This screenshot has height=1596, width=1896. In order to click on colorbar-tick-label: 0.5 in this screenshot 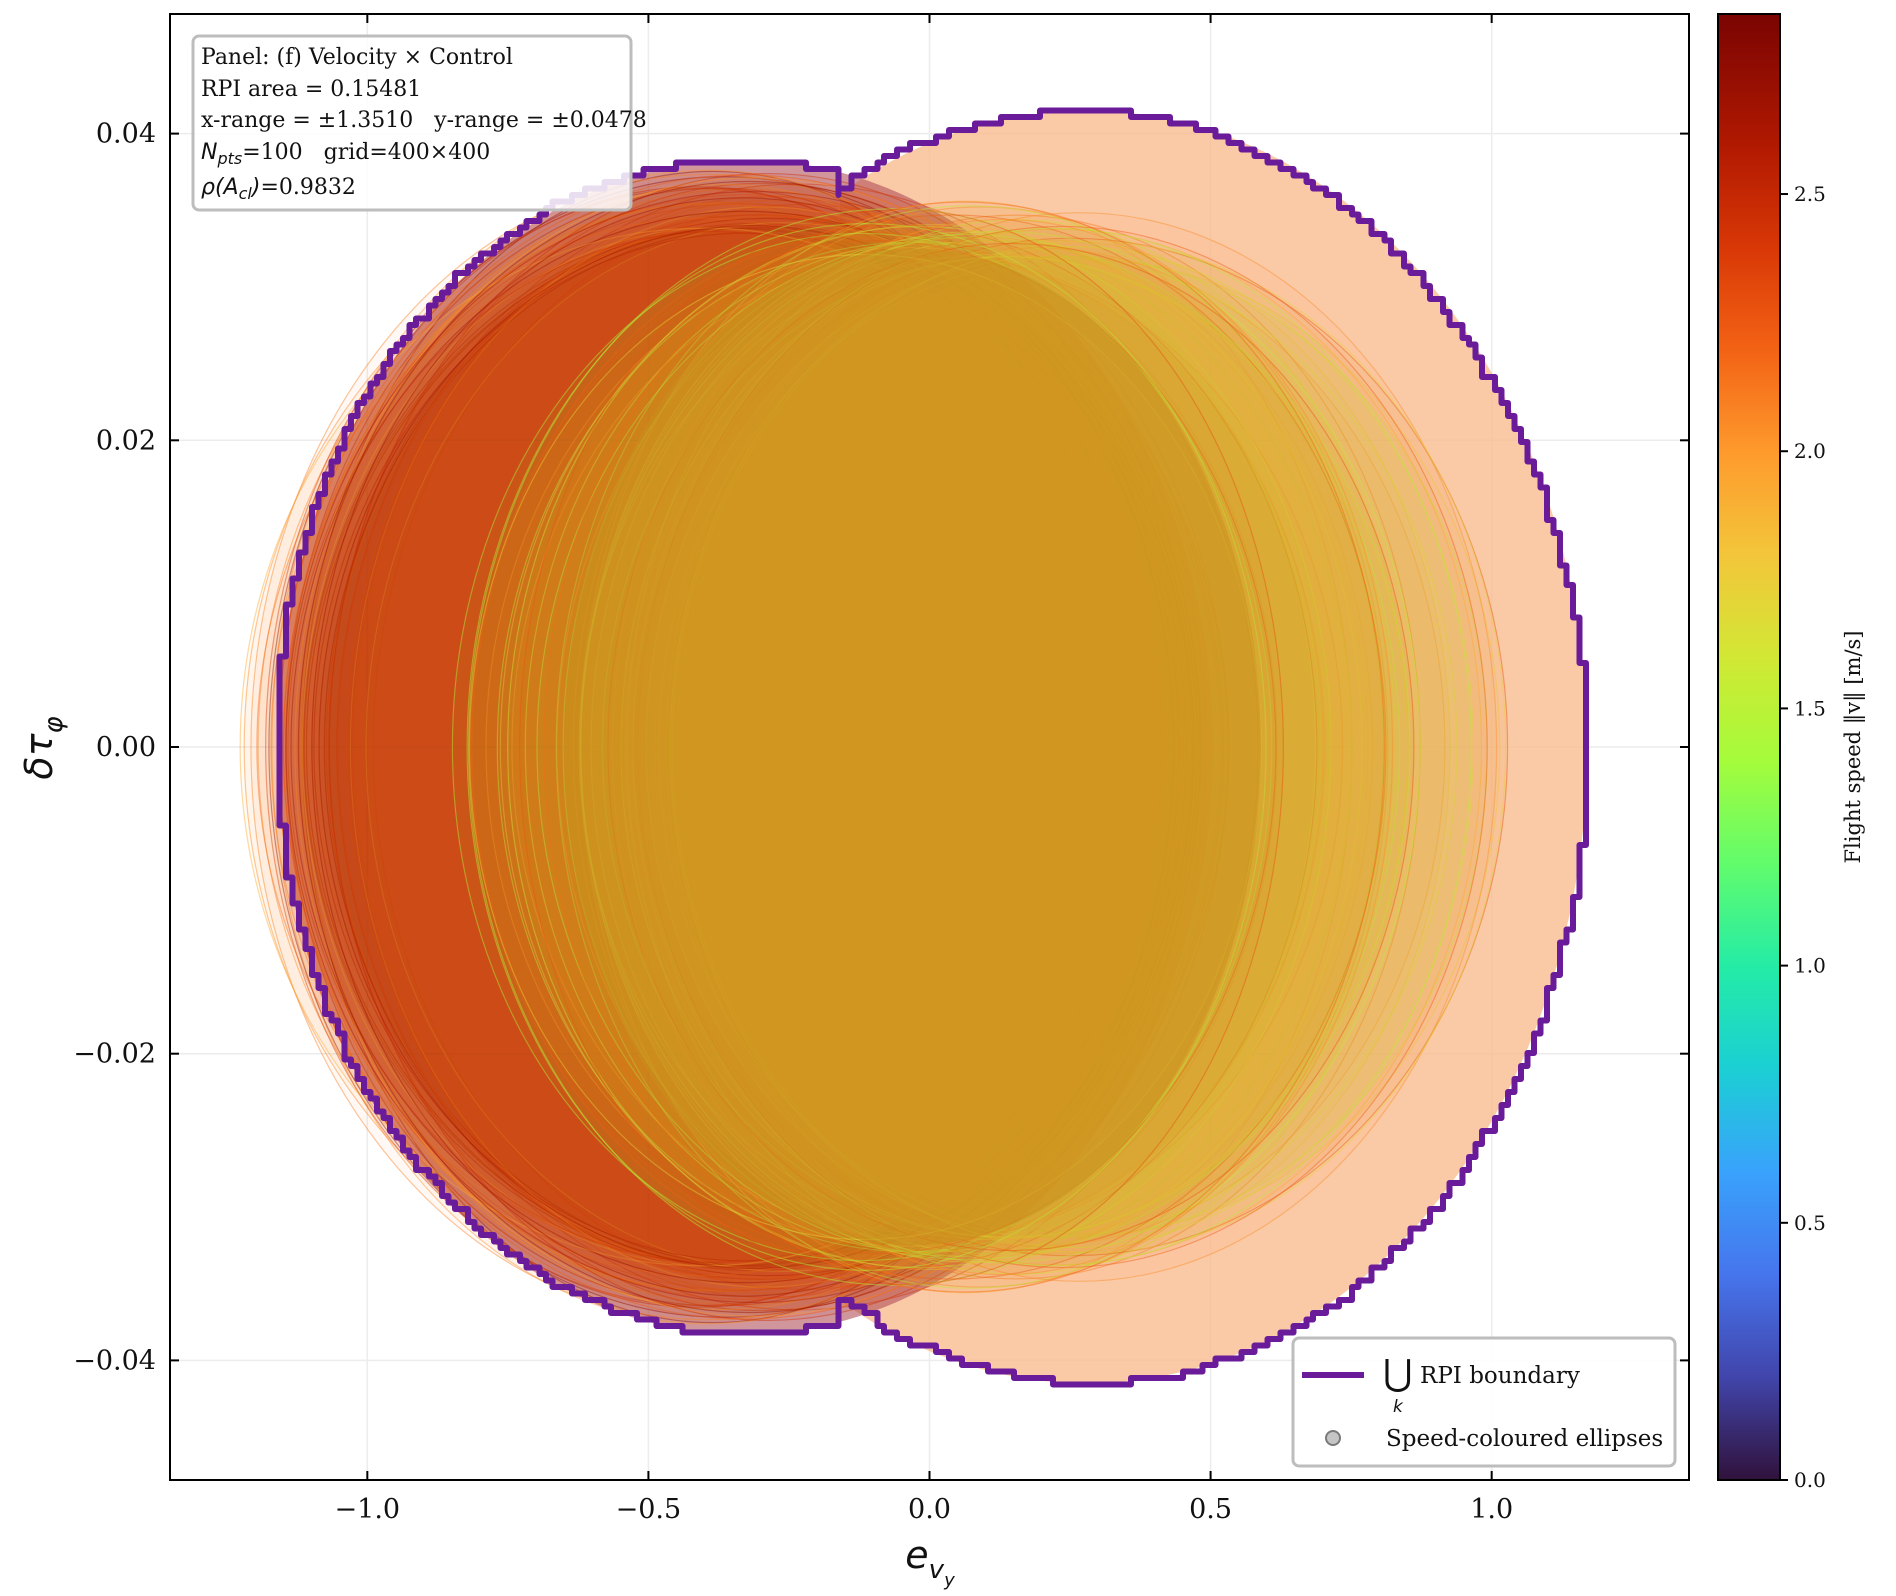, I will do `click(1810, 1223)`.